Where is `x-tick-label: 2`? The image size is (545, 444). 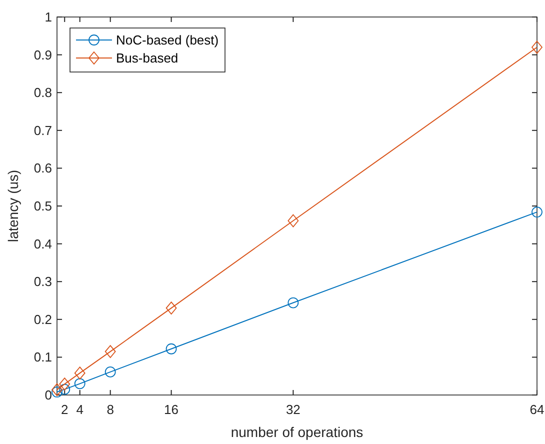
x-tick-label: 2 is located at coordinates (64, 409).